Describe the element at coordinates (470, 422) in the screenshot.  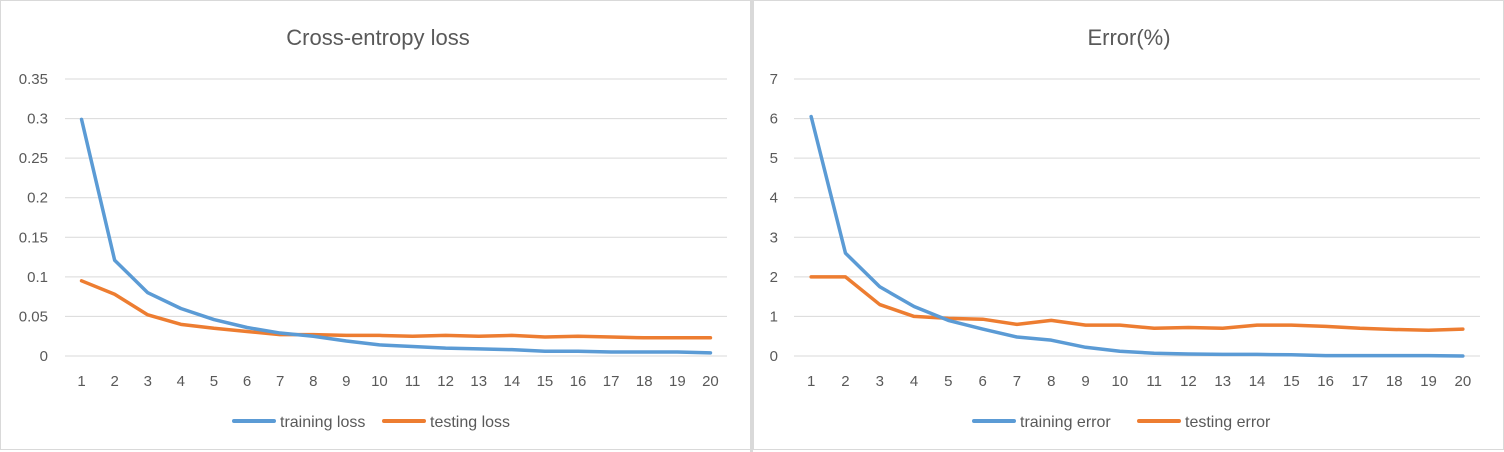
I see `legend-label-testing-loss: testing loss` at that location.